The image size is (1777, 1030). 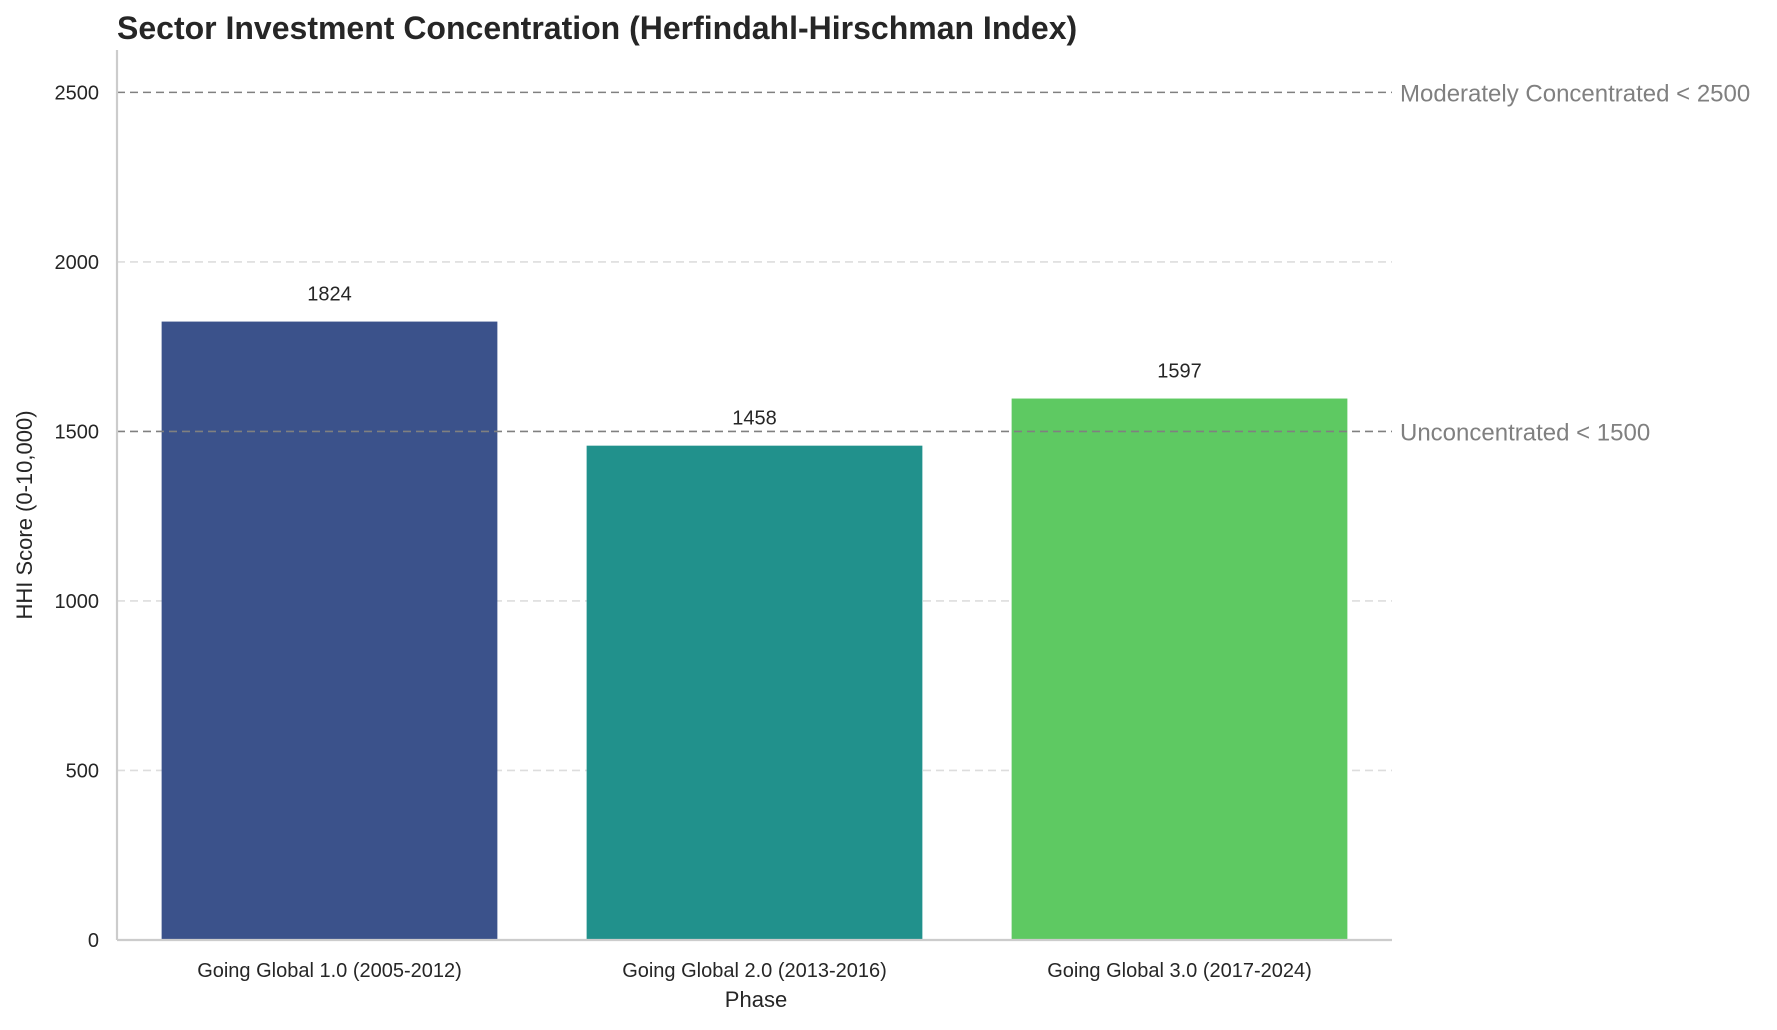 I want to click on data-label: 1824, so click(x=329, y=295).